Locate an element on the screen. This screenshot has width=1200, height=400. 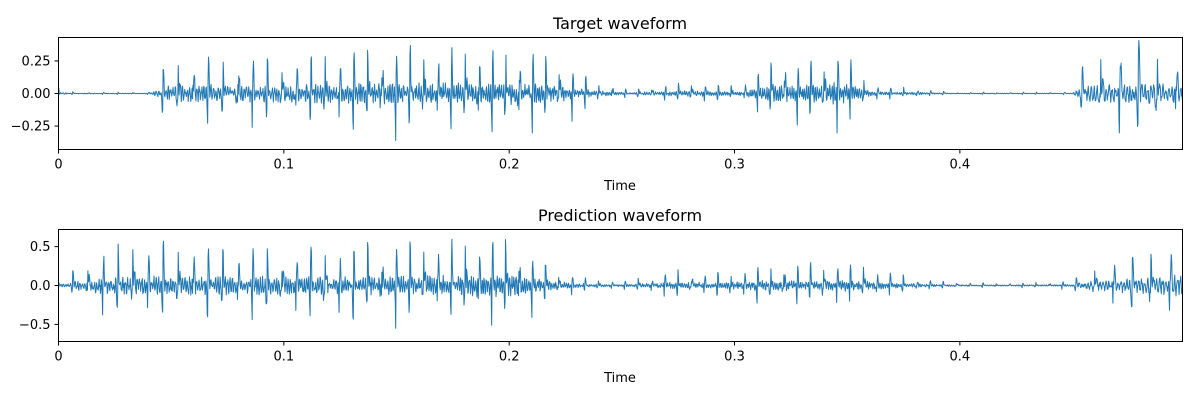
prediction-x-tick-label: 0 is located at coordinates (58, 357).